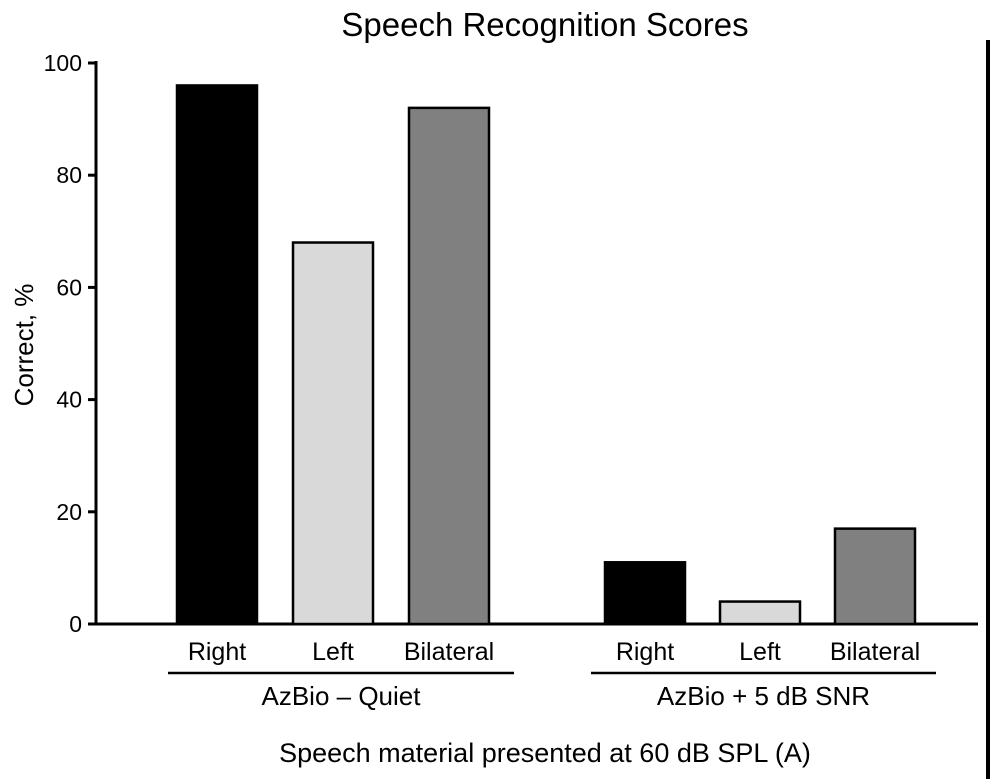  Describe the element at coordinates (760, 613) in the screenshot. I see `bar-2-left` at that location.